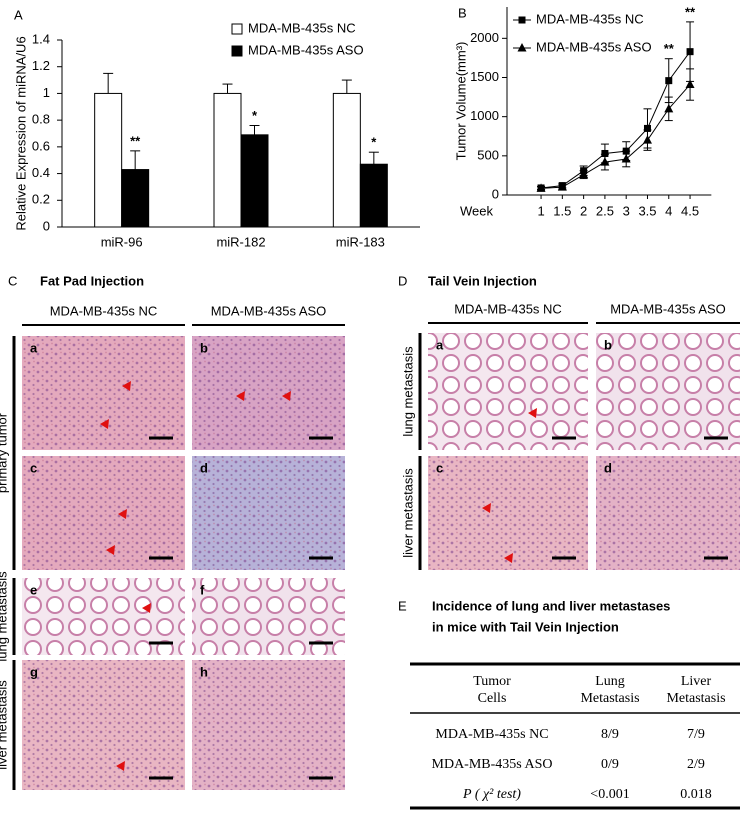 The height and width of the screenshot is (814, 745). Describe the element at coordinates (237, 51) in the screenshot. I see `legend-swatch` at that location.